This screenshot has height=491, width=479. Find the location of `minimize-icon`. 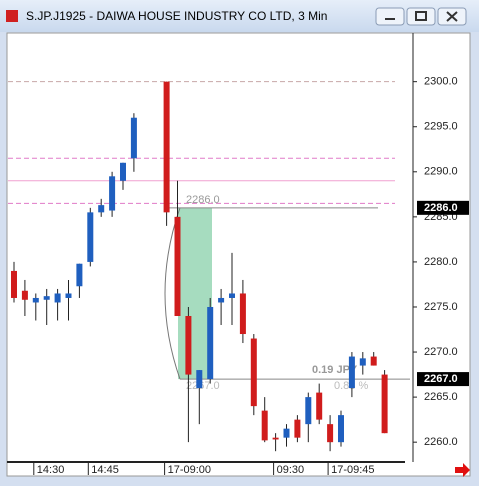

minimize-icon is located at coordinates (390, 19).